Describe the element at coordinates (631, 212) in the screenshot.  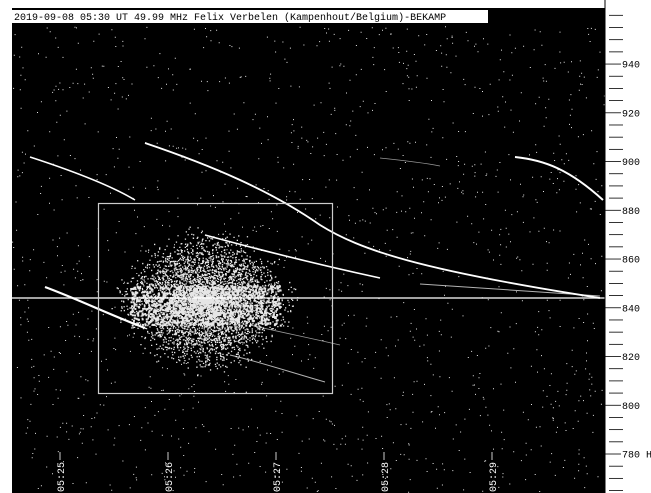
I see `y-tick-label: 880` at that location.